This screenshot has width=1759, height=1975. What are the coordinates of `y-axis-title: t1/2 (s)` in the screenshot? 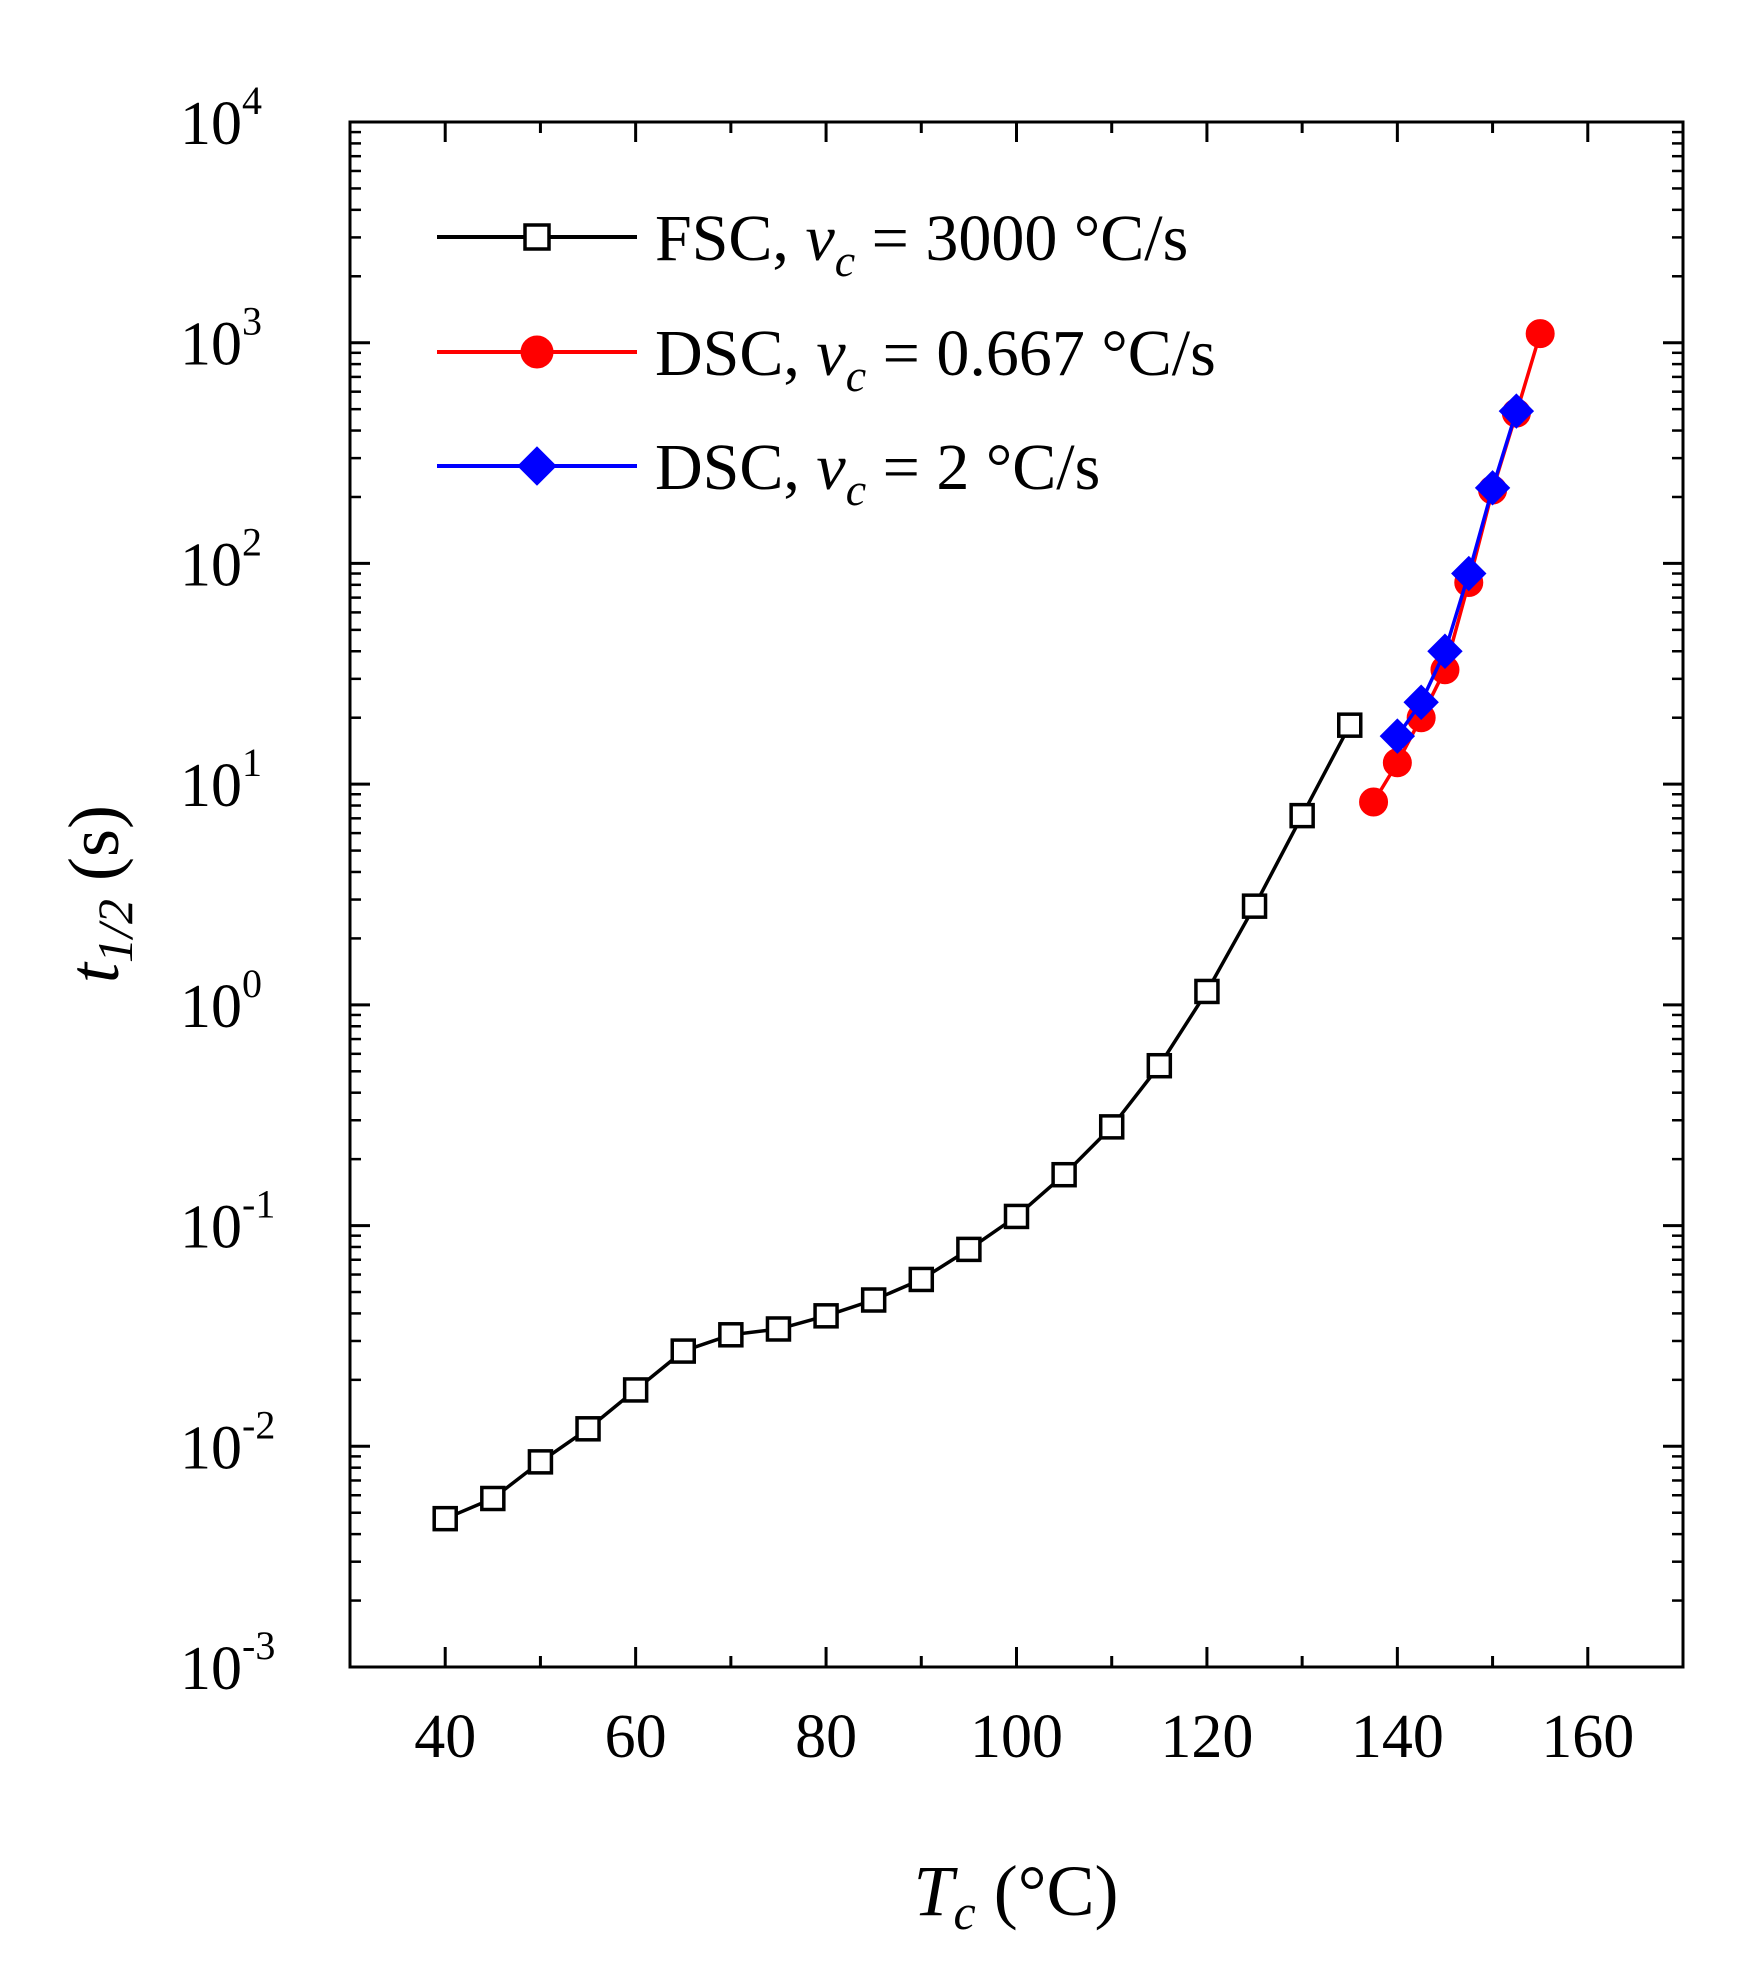 It's located at (98, 894).